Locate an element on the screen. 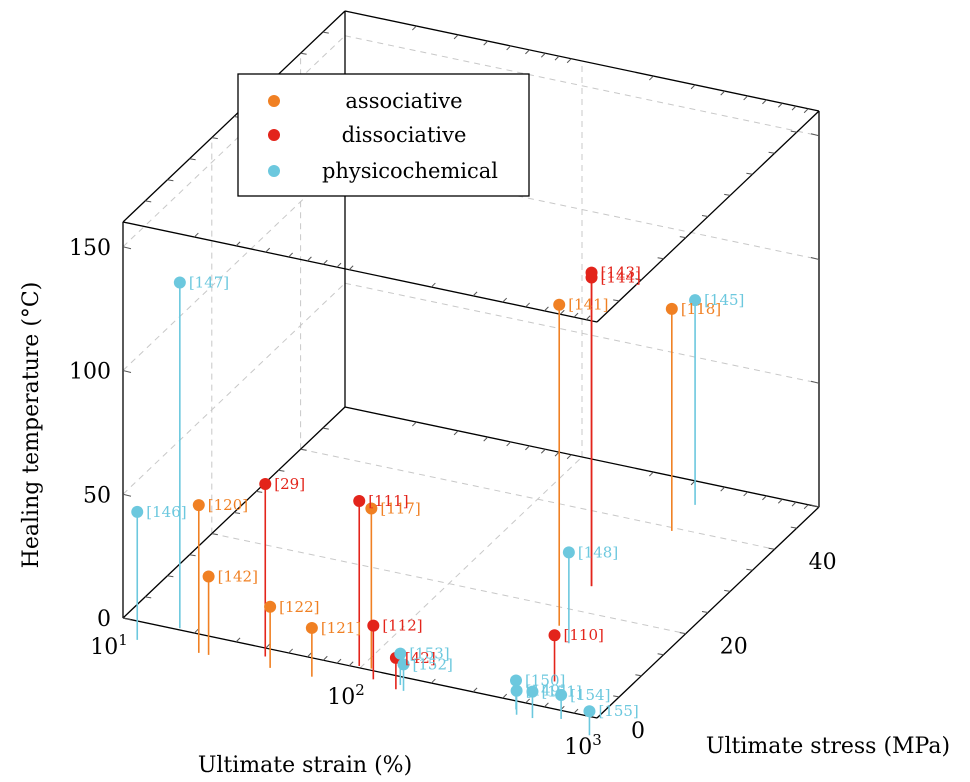 This screenshot has width=970, height=782. data-label-155: [155] is located at coordinates (618, 711).